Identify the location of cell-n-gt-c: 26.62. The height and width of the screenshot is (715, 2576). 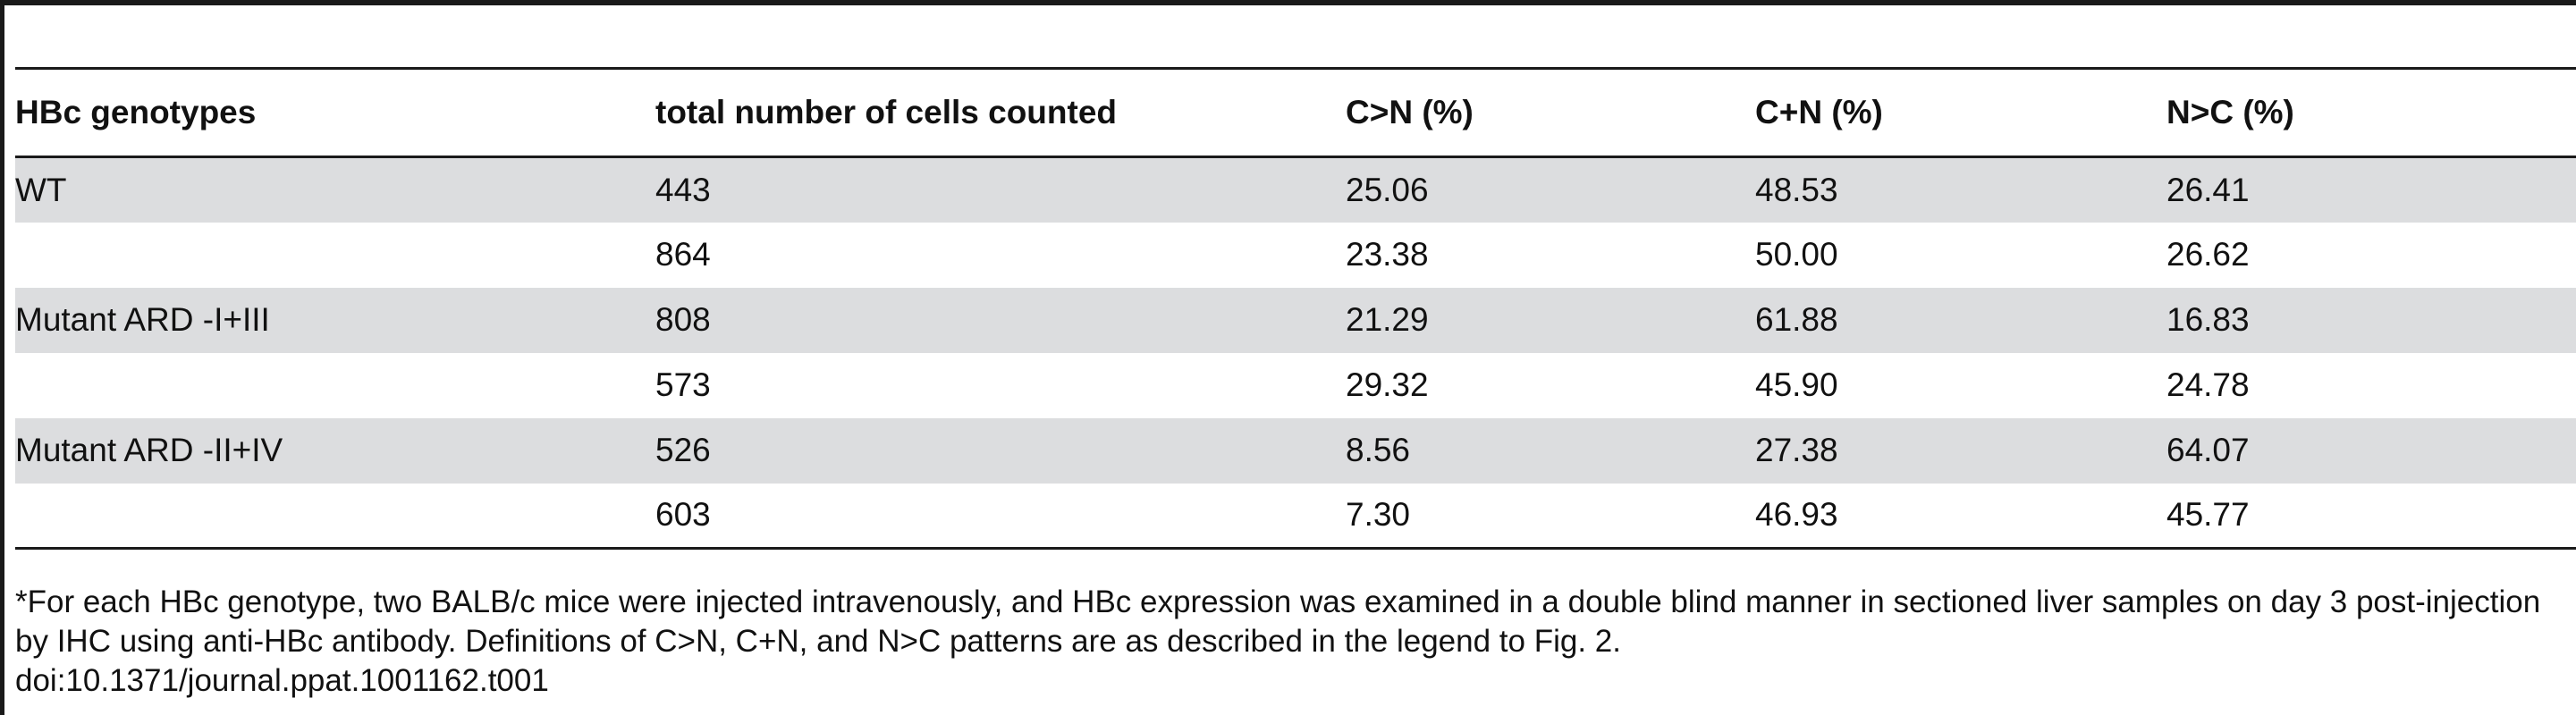
(2208, 255).